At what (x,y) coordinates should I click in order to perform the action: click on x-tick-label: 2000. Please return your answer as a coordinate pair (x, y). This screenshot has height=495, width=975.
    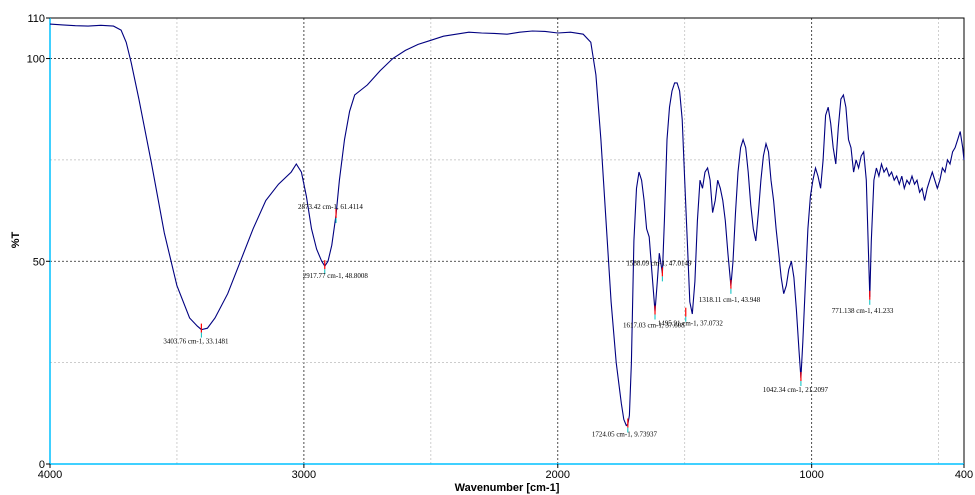
    Looking at the image, I should click on (558, 475).